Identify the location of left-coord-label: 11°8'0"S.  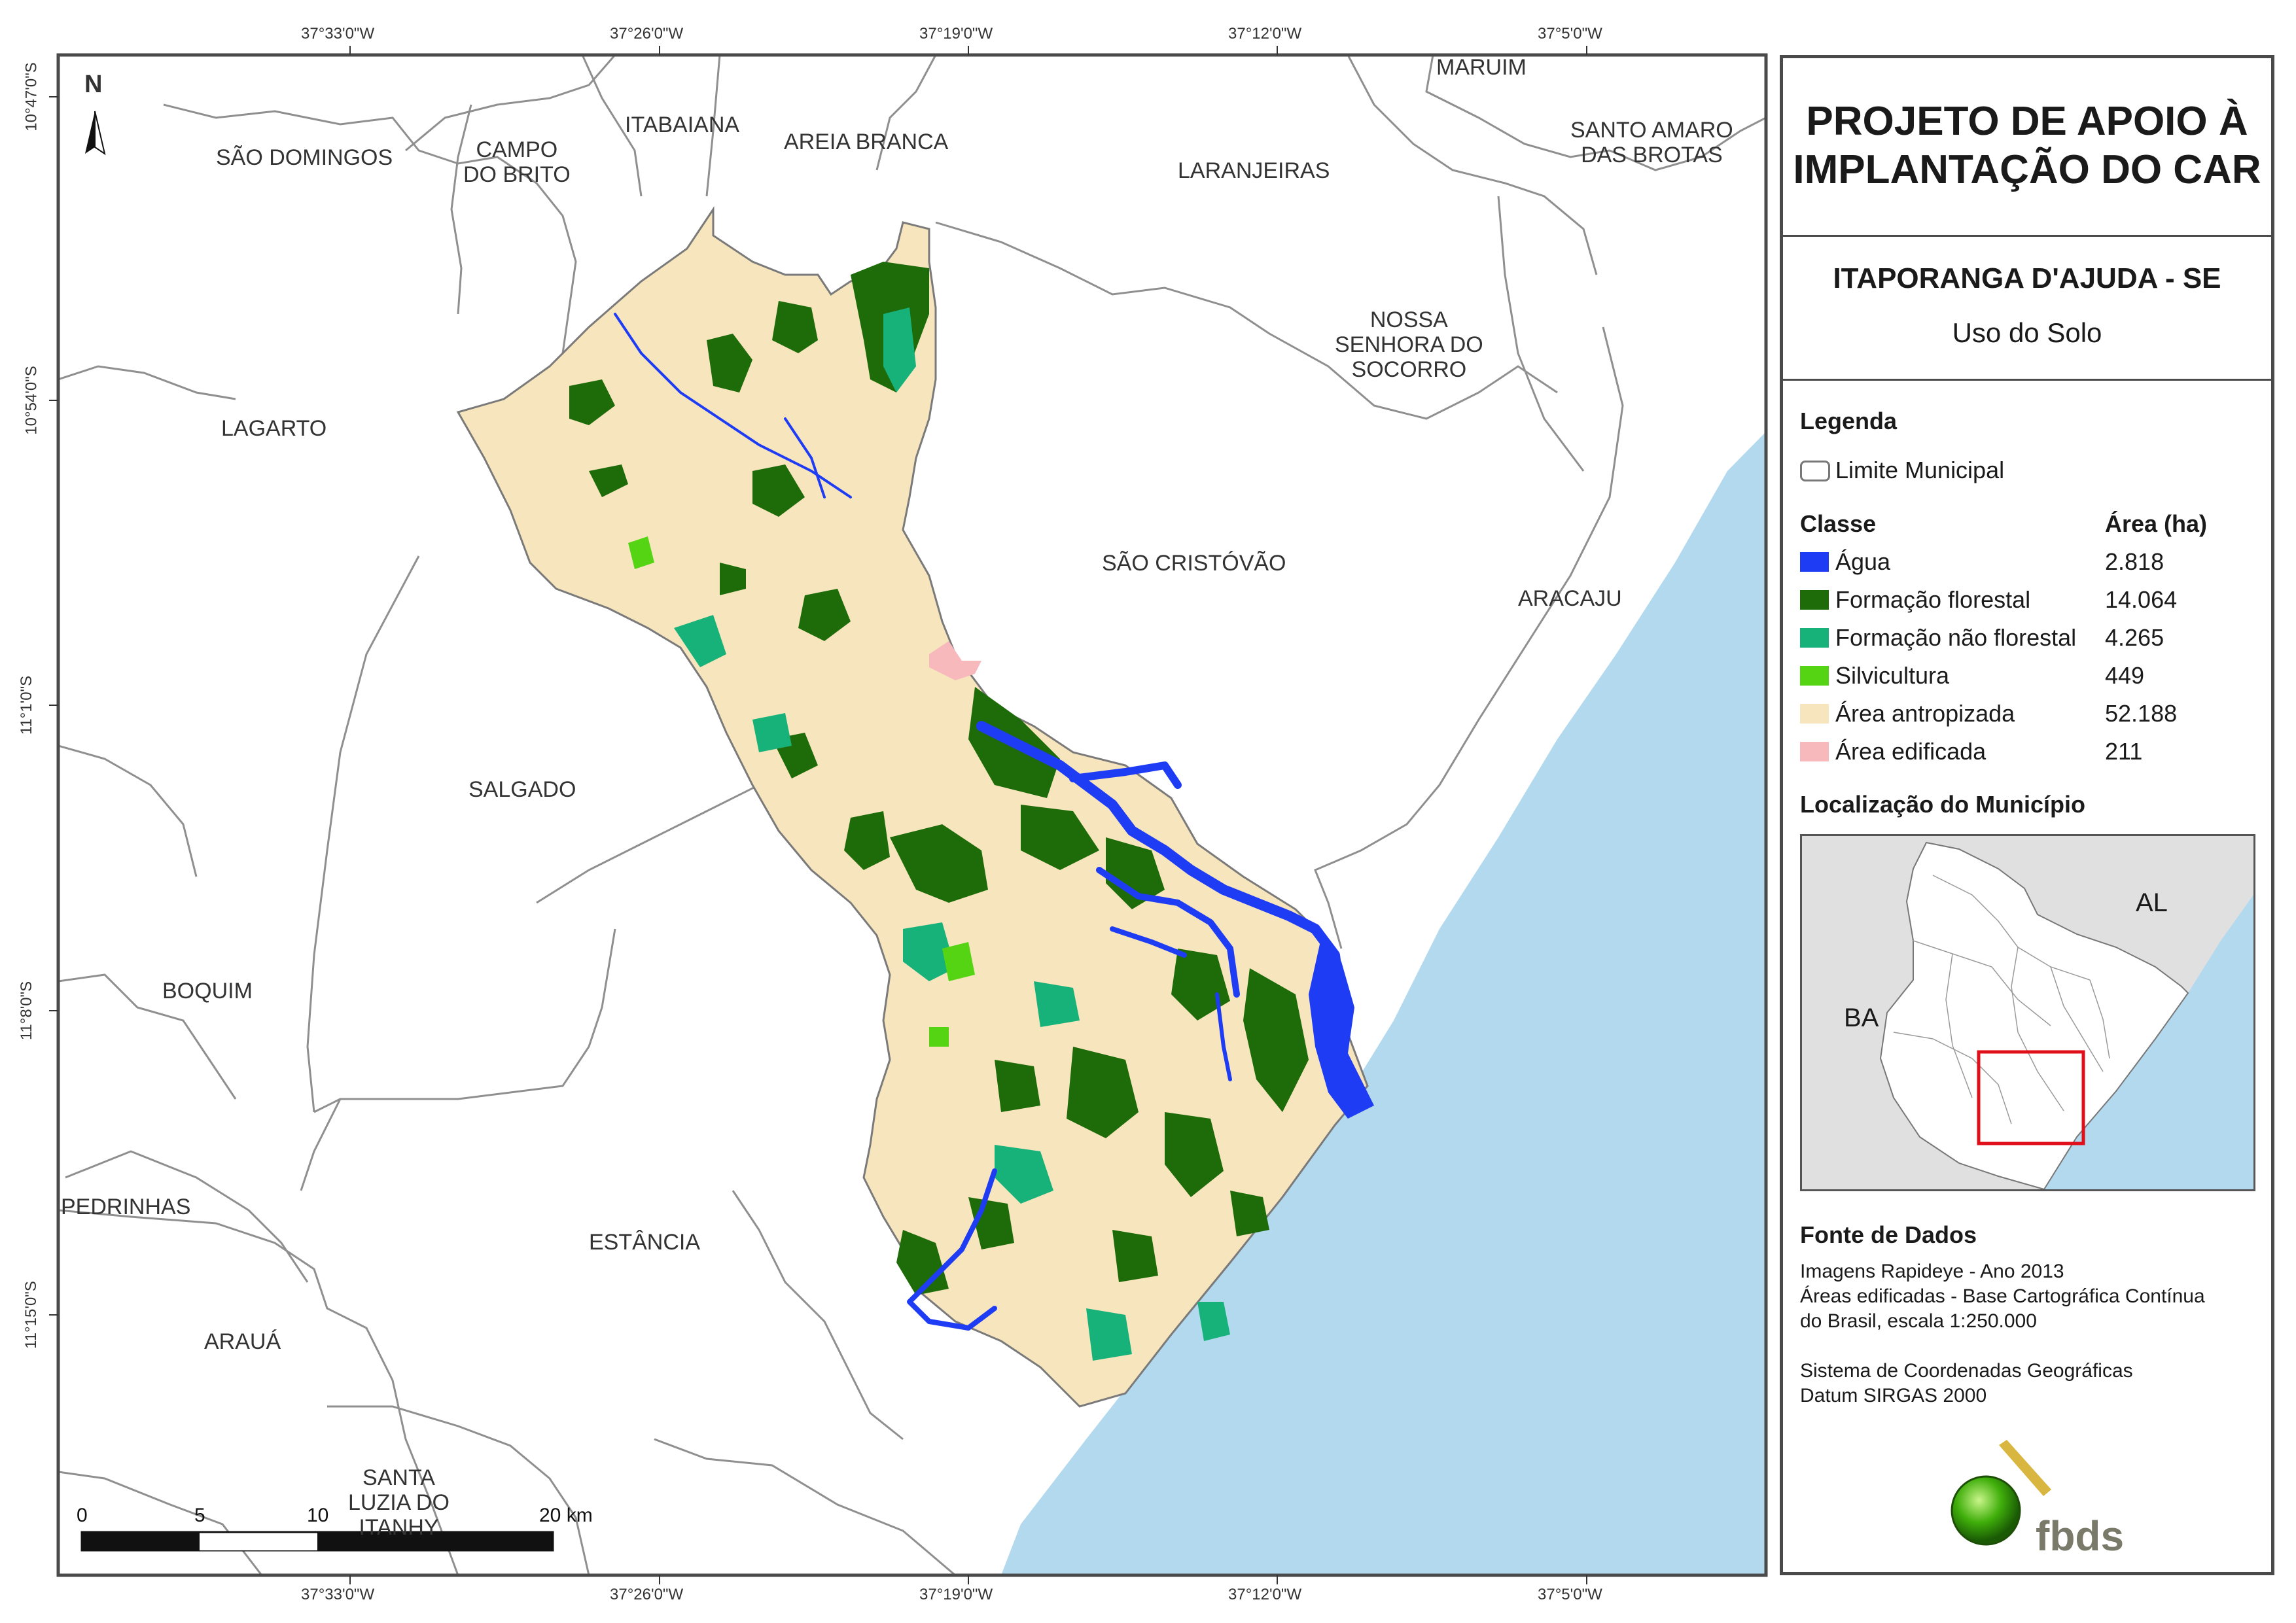
(27, 1011).